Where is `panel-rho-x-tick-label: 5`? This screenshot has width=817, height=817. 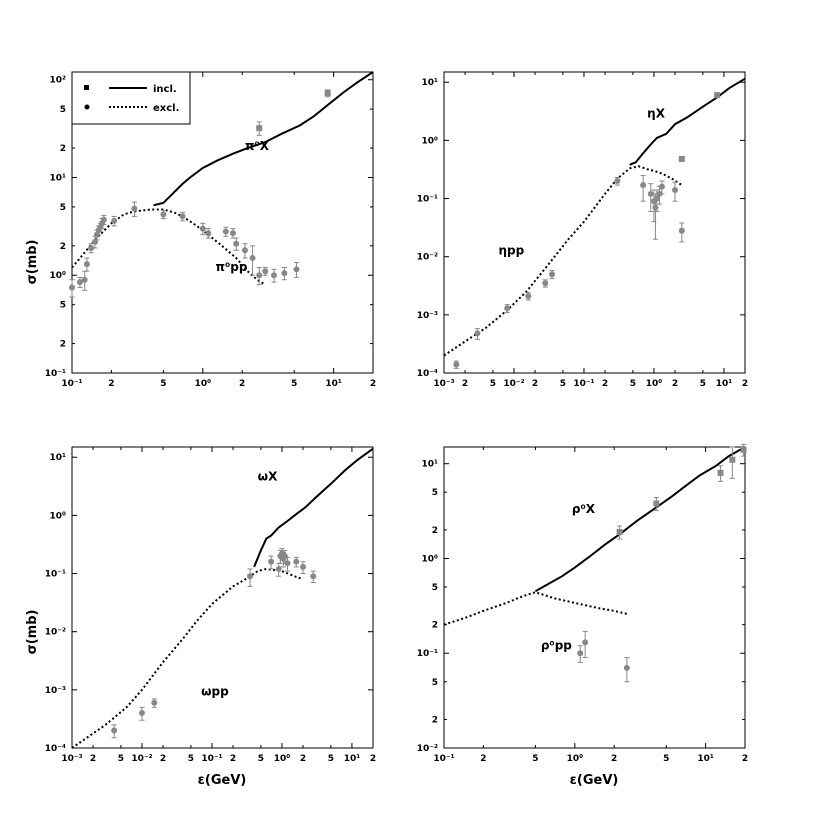 panel-rho-x-tick-label: 5 is located at coordinates (535, 759).